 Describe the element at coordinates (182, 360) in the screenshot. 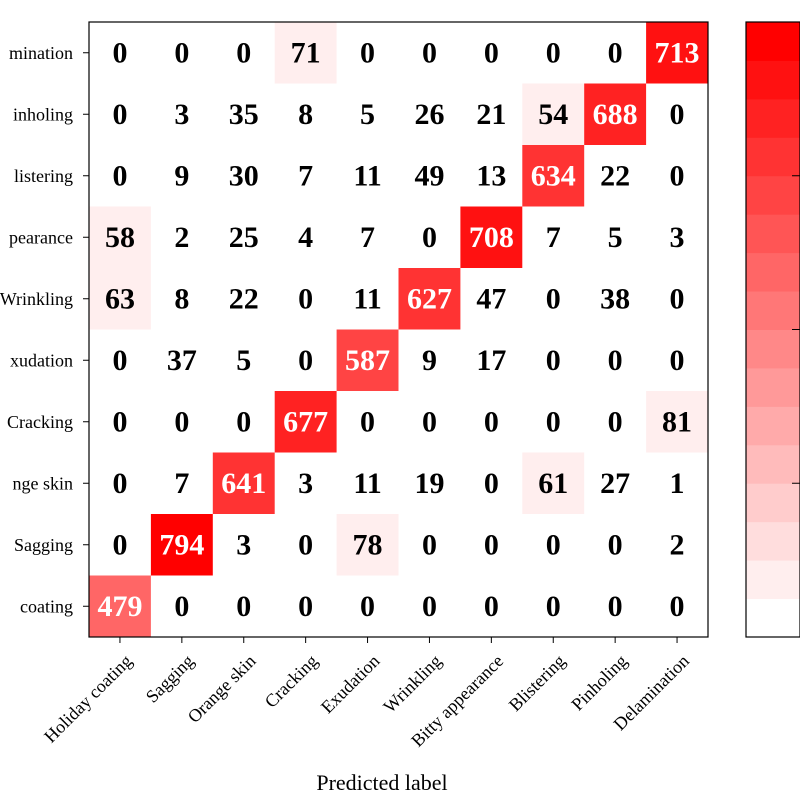

I see `cell-value-label: 37` at that location.